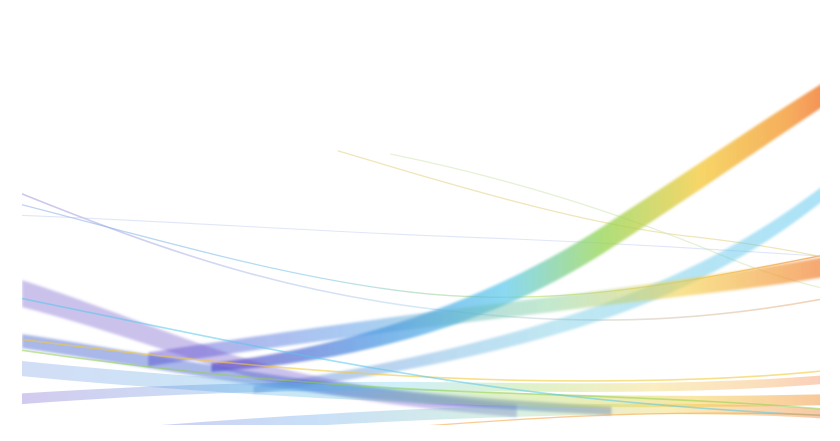 This screenshot has width=840, height=441. I want to click on strand-yellow, so click(421, 360).